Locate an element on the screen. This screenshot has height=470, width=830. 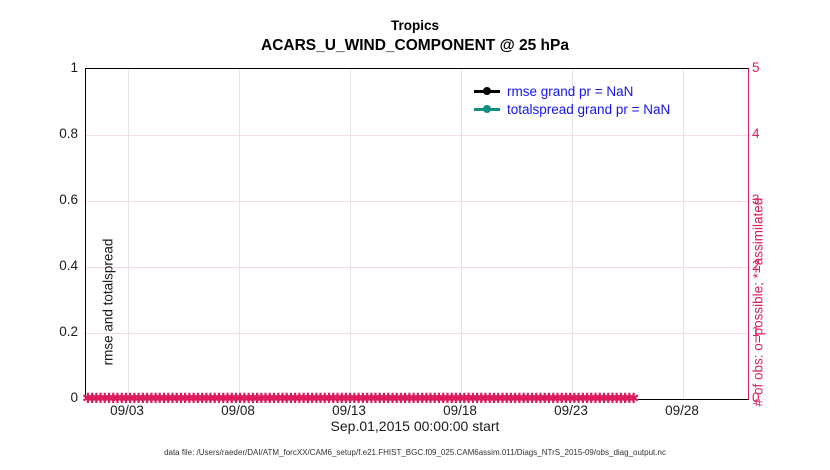
xtick-09-13: 09/13 is located at coordinates (349, 410).